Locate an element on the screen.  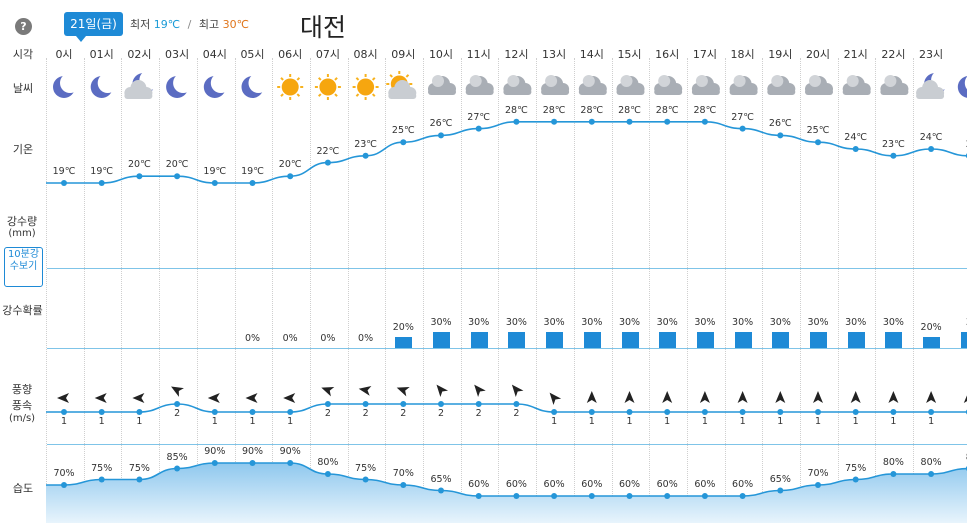
humidity-label: 75% is located at coordinates (856, 468).